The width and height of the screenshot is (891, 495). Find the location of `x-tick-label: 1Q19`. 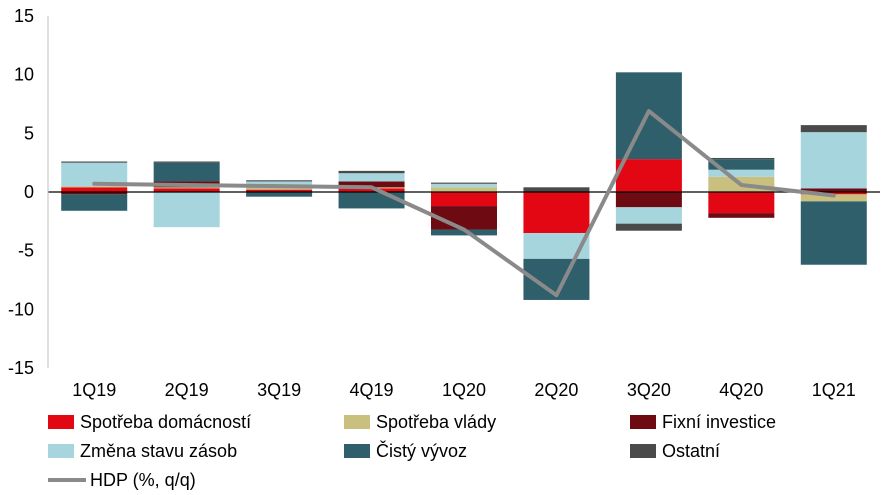

x-tick-label: 1Q19 is located at coordinates (94, 390).